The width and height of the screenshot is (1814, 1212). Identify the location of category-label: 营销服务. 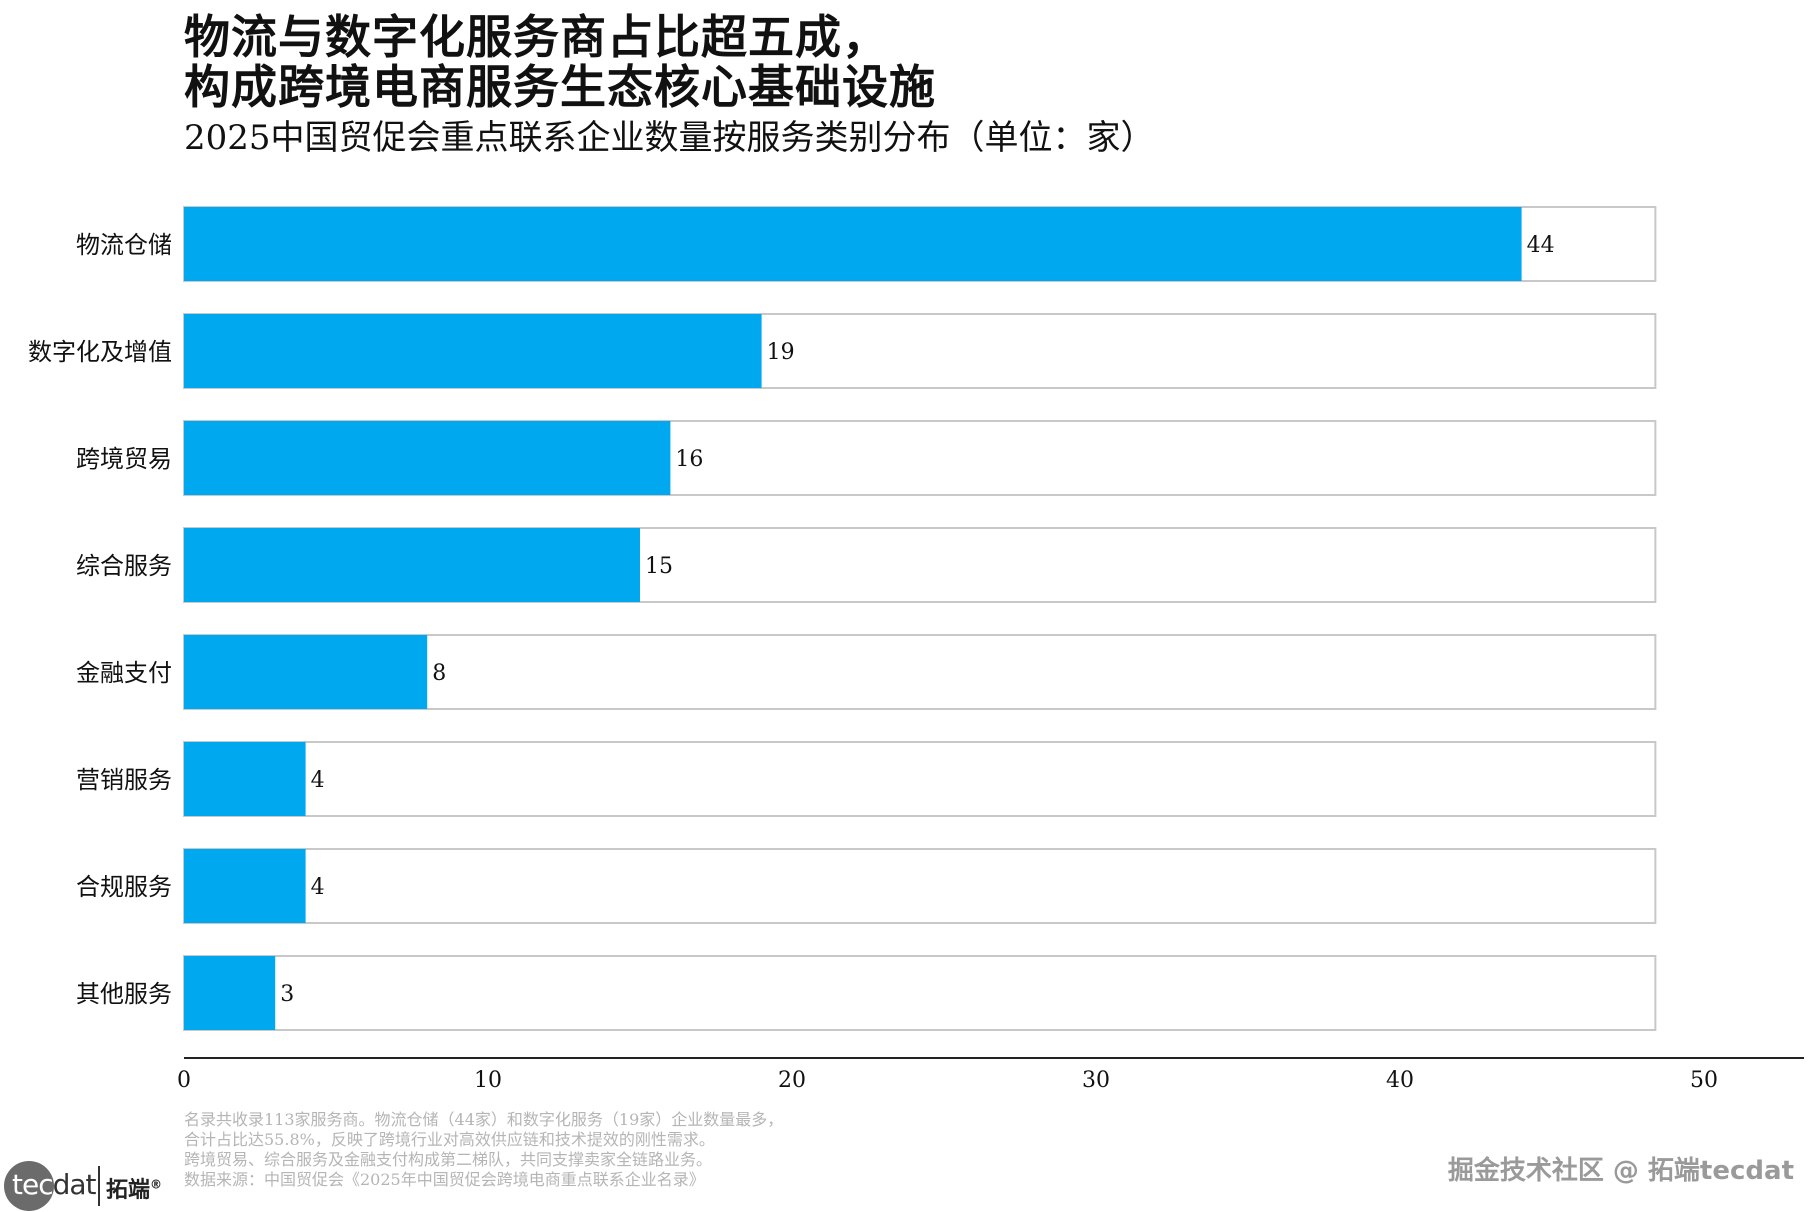
(124, 780).